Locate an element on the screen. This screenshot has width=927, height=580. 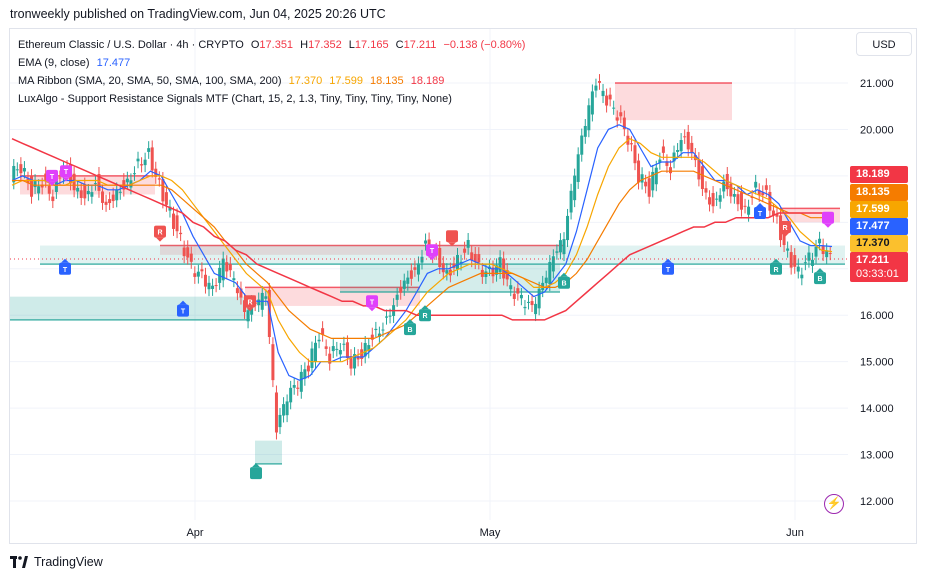
price-axis-label: 18.135 is located at coordinates (879, 192).